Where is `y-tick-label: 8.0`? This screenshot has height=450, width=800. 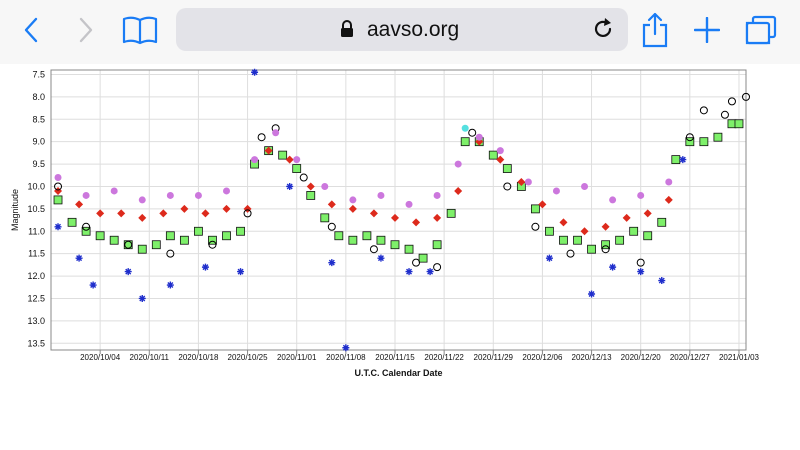 y-tick-label: 8.0 is located at coordinates (38, 97).